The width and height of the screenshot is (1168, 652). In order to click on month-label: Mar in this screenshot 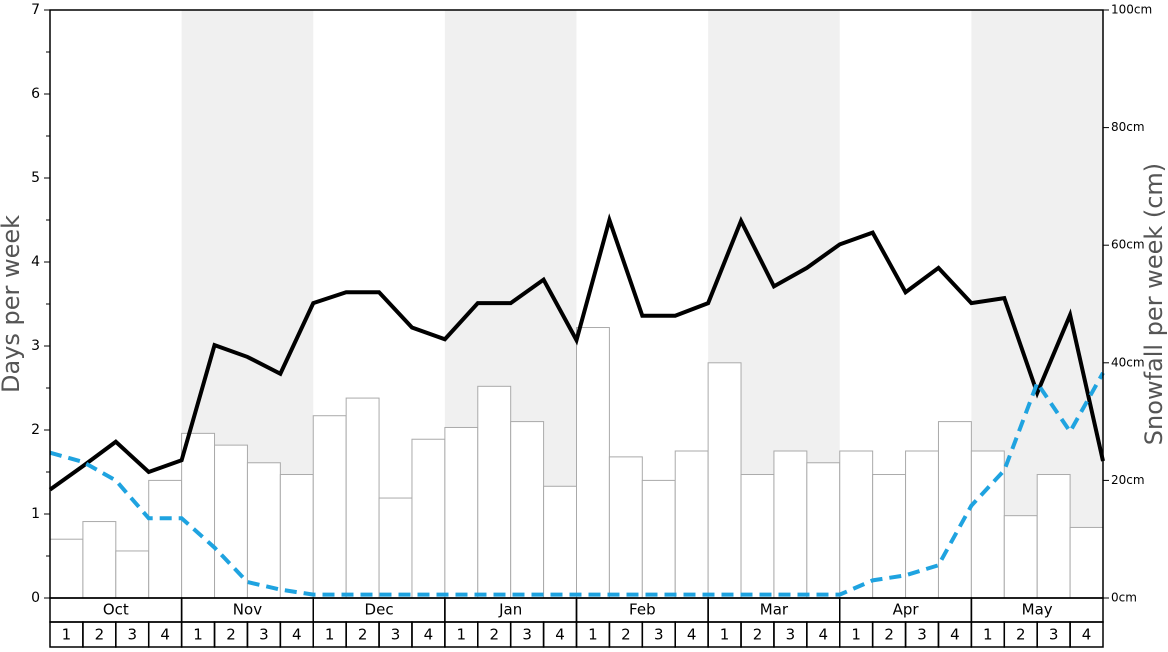, I will do `click(774, 610)`.